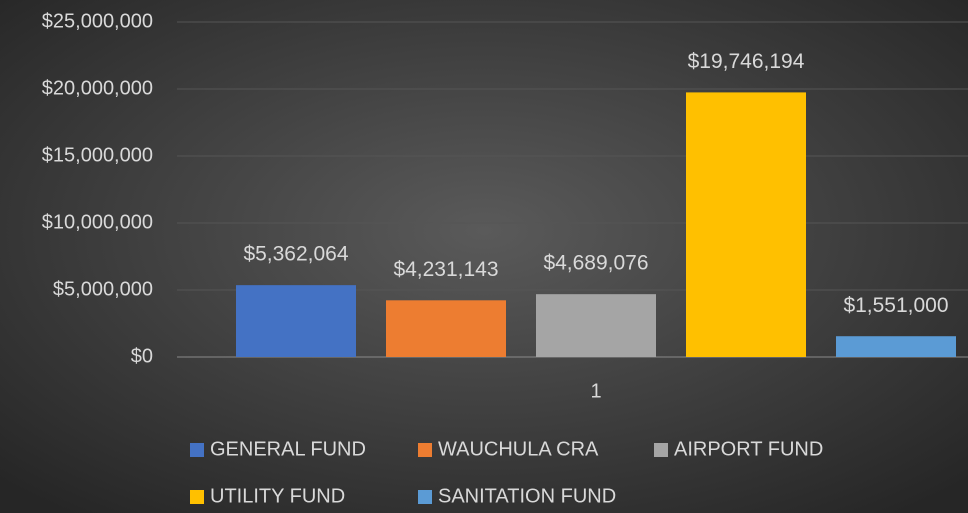  What do you see at coordinates (97, 21) in the screenshot?
I see `y-tick-label: $25,000,000` at bounding box center [97, 21].